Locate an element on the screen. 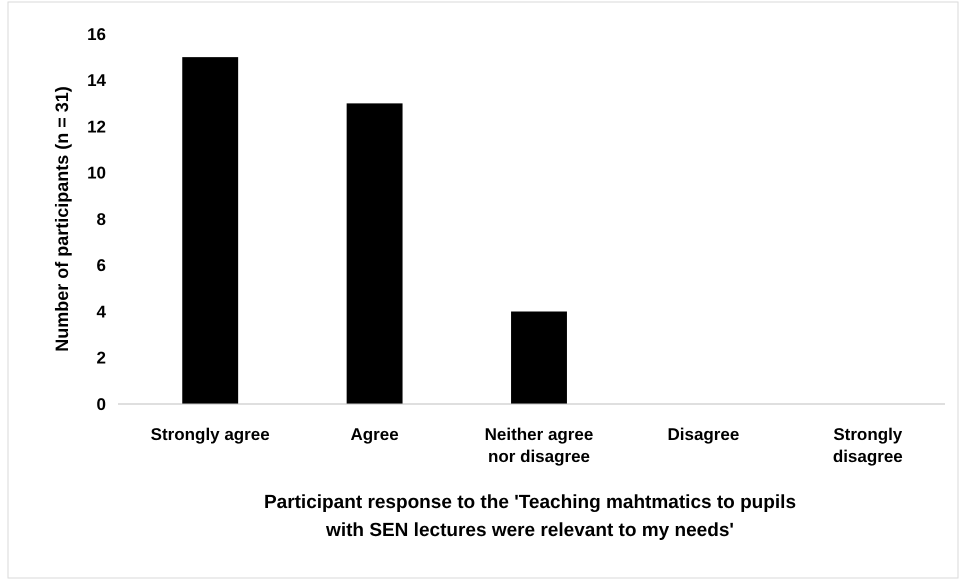 The image size is (960, 580). x-tick-label: Strongly disagree is located at coordinates (867, 445).